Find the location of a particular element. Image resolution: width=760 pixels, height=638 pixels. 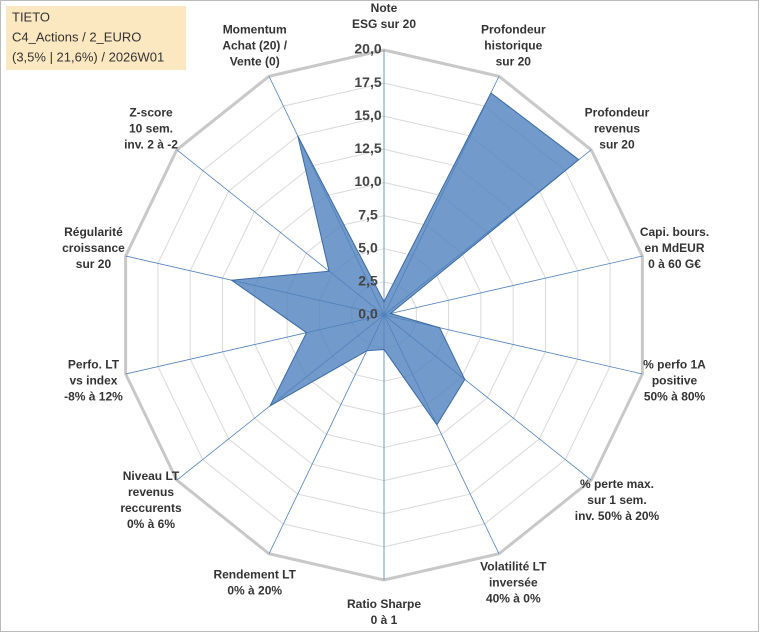

title-line: C4_Actions / 2_EURO is located at coordinates (76, 36).